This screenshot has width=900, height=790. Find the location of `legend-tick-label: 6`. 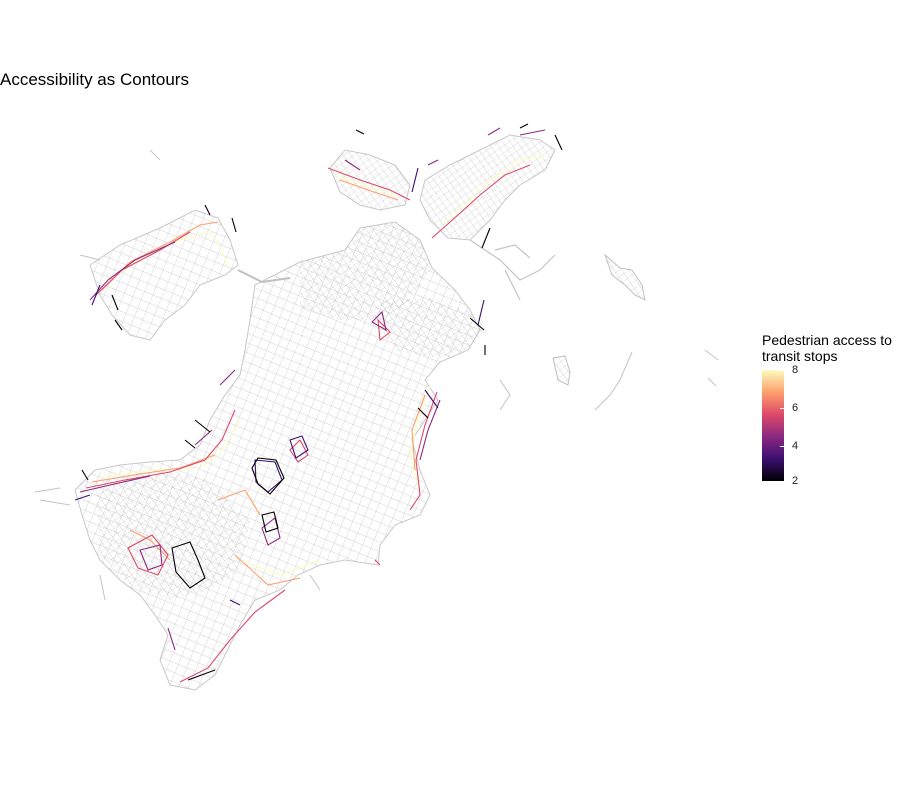

legend-tick-label: 6 is located at coordinates (795, 408).